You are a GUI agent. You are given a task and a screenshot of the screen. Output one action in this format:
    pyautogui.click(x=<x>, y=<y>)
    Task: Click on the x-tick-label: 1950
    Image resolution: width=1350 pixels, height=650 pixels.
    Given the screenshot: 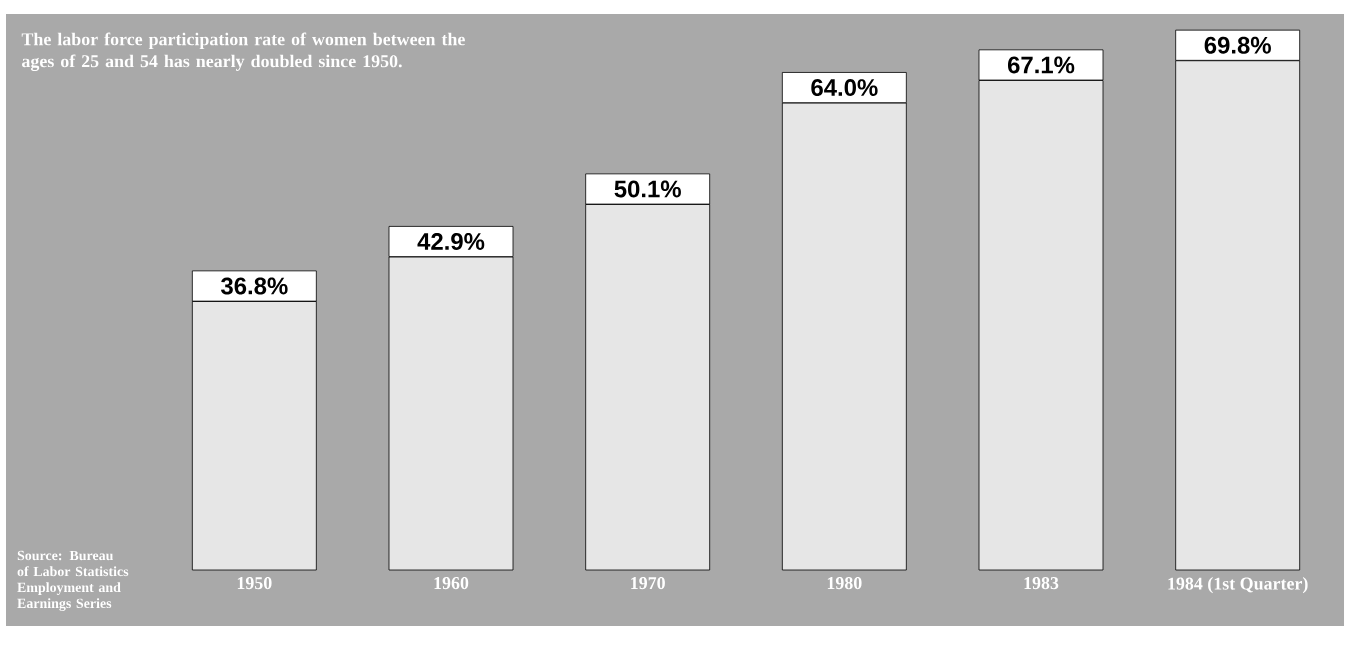 What is the action you would take?
    pyautogui.click(x=254, y=583)
    